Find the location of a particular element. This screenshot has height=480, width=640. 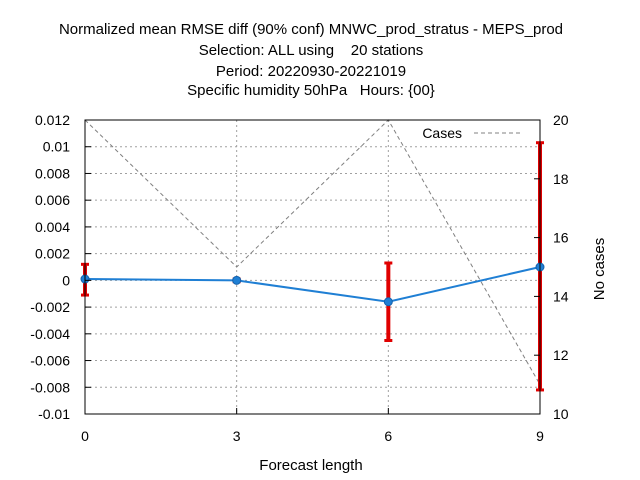

y-tick-label: 0.004 is located at coordinates (52, 227).